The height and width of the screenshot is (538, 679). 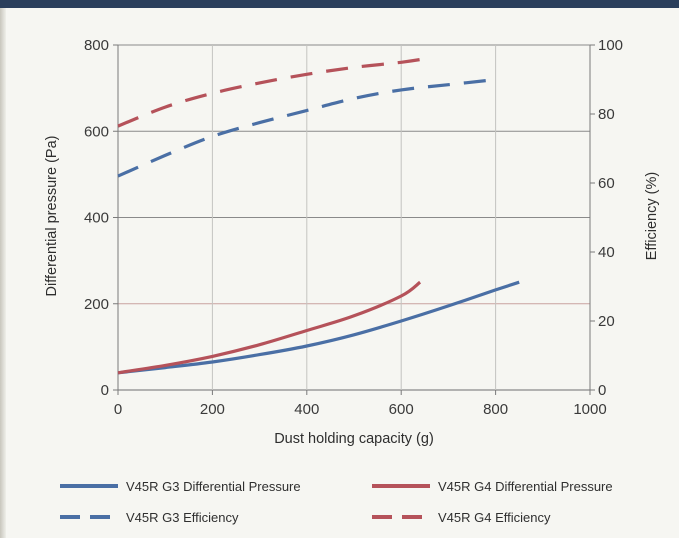 What do you see at coordinates (606, 321) in the screenshot?
I see `y2-tick-label: 20` at bounding box center [606, 321].